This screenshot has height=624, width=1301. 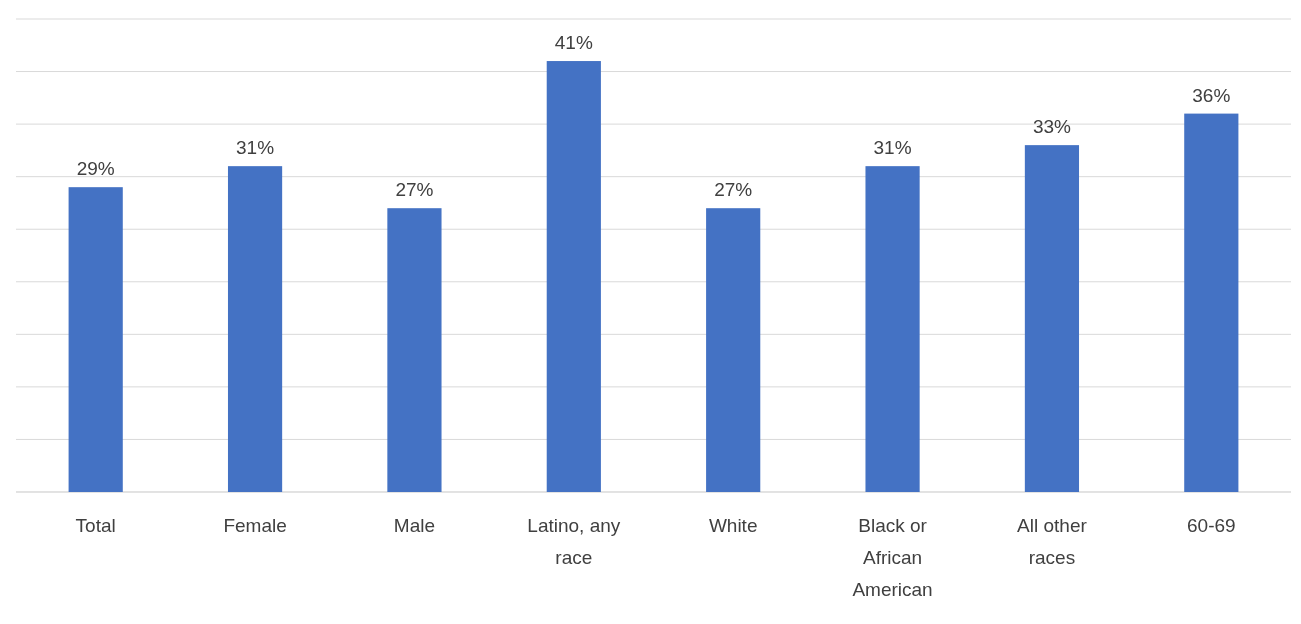 I want to click on data-label: 41%, so click(x=573, y=43).